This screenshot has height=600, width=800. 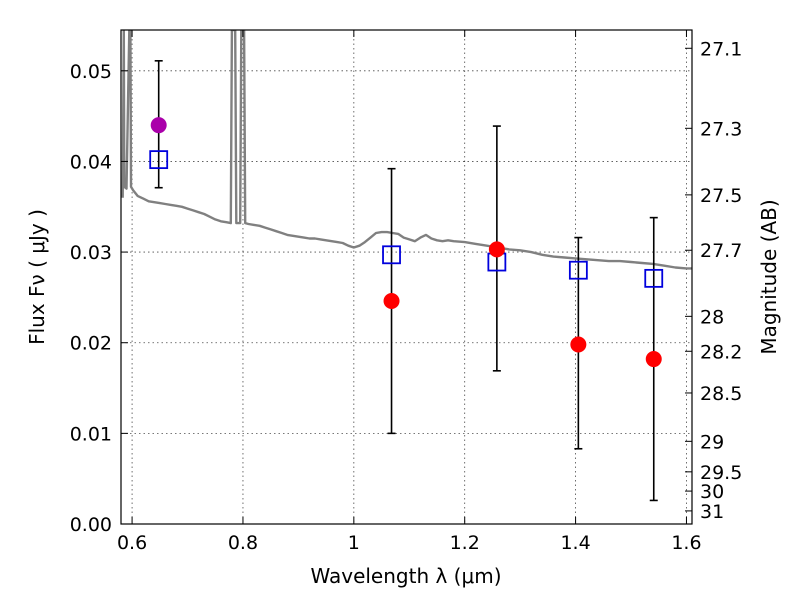 What do you see at coordinates (721, 251) in the screenshot?
I see `right-tick-label: 27.7` at bounding box center [721, 251].